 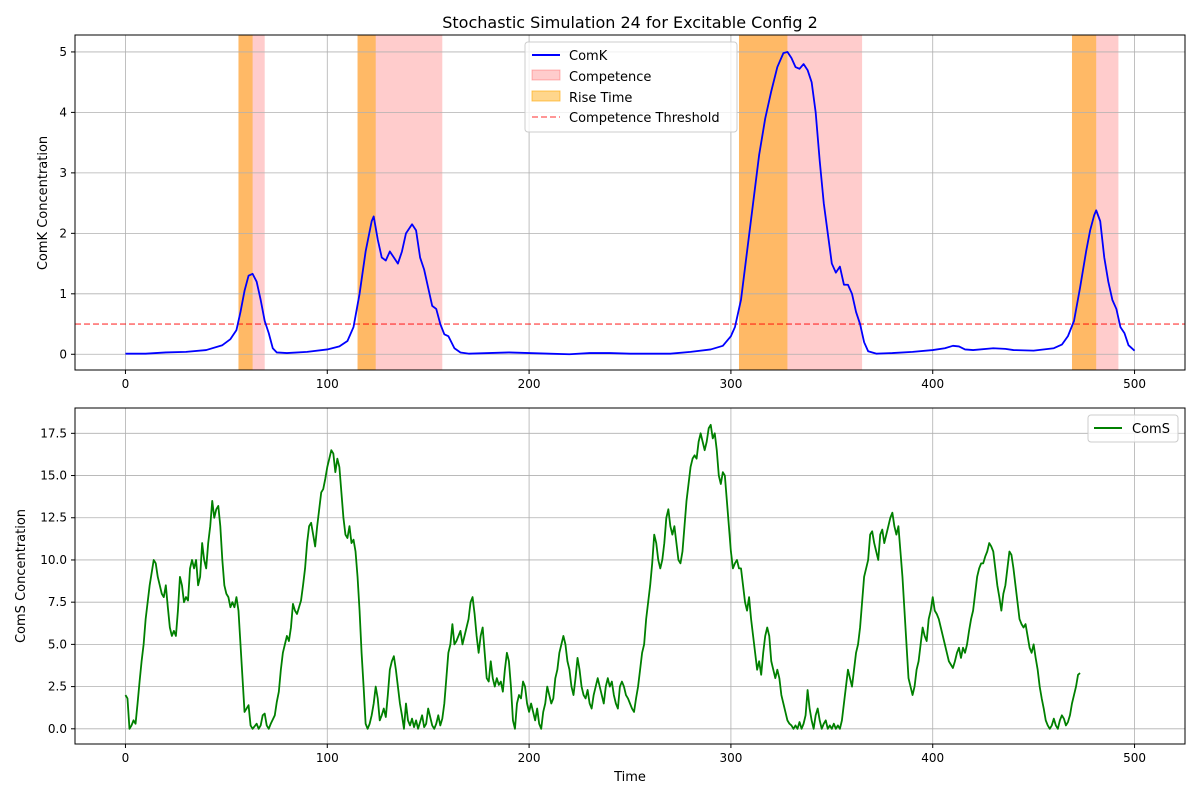 What do you see at coordinates (63, 233) in the screenshot?
I see `y-tick-label: 2` at bounding box center [63, 233].